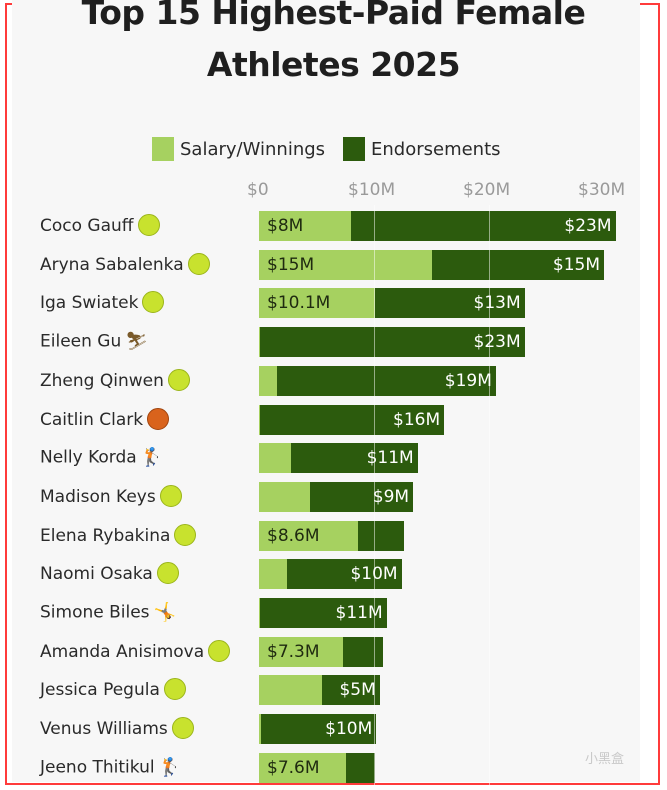 Image resolution: width=667 pixels, height=790 pixels. What do you see at coordinates (357, 690) in the screenshot?
I see `endorsements-value-label: $5M` at bounding box center [357, 690].